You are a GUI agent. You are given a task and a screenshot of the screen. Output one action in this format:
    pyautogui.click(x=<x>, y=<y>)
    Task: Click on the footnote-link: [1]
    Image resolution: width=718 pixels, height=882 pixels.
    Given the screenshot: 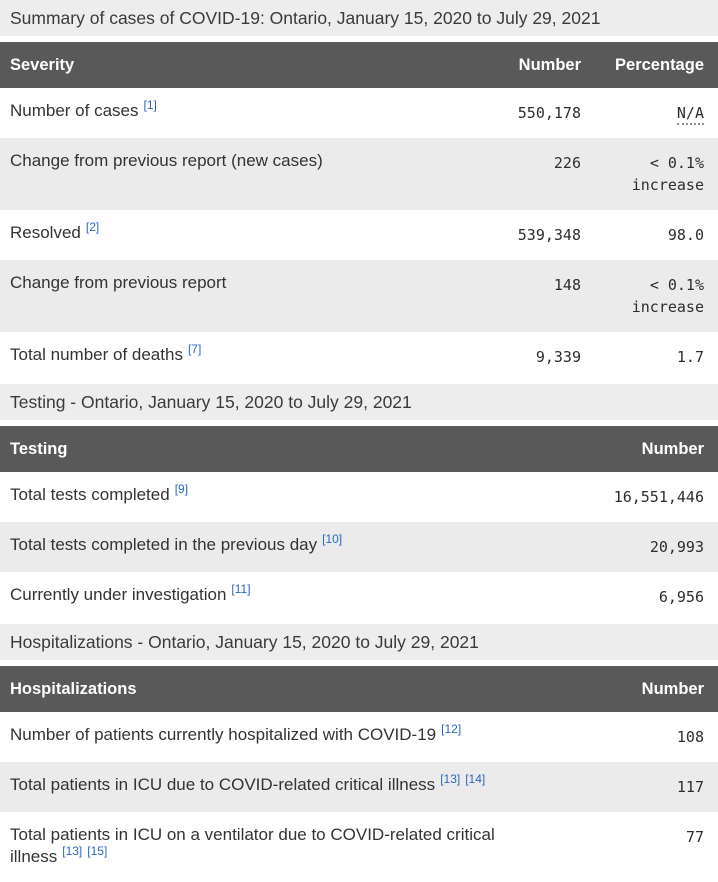 What is the action you would take?
    pyautogui.click(x=150, y=105)
    